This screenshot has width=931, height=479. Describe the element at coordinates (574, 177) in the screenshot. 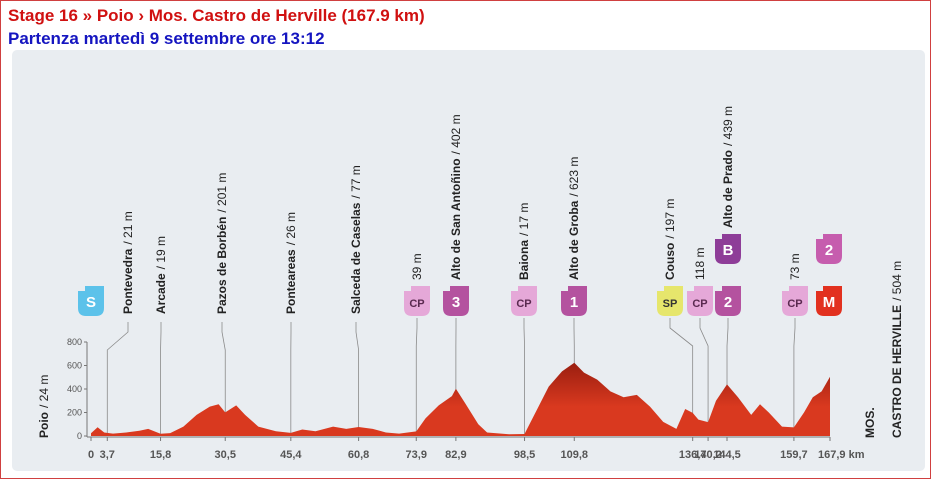

I see `waypoint-elevation: / 623 m` at that location.